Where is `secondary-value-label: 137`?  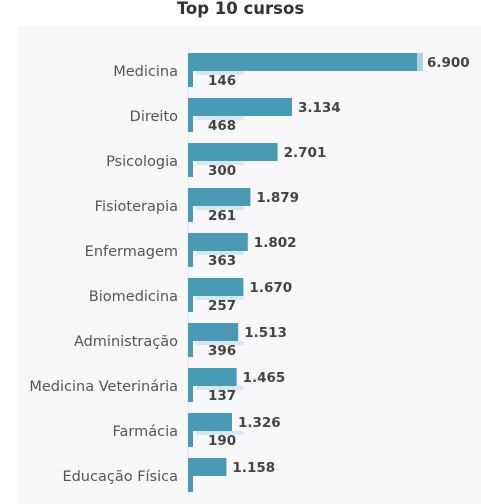 secondary-value-label: 137 is located at coordinates (222, 396).